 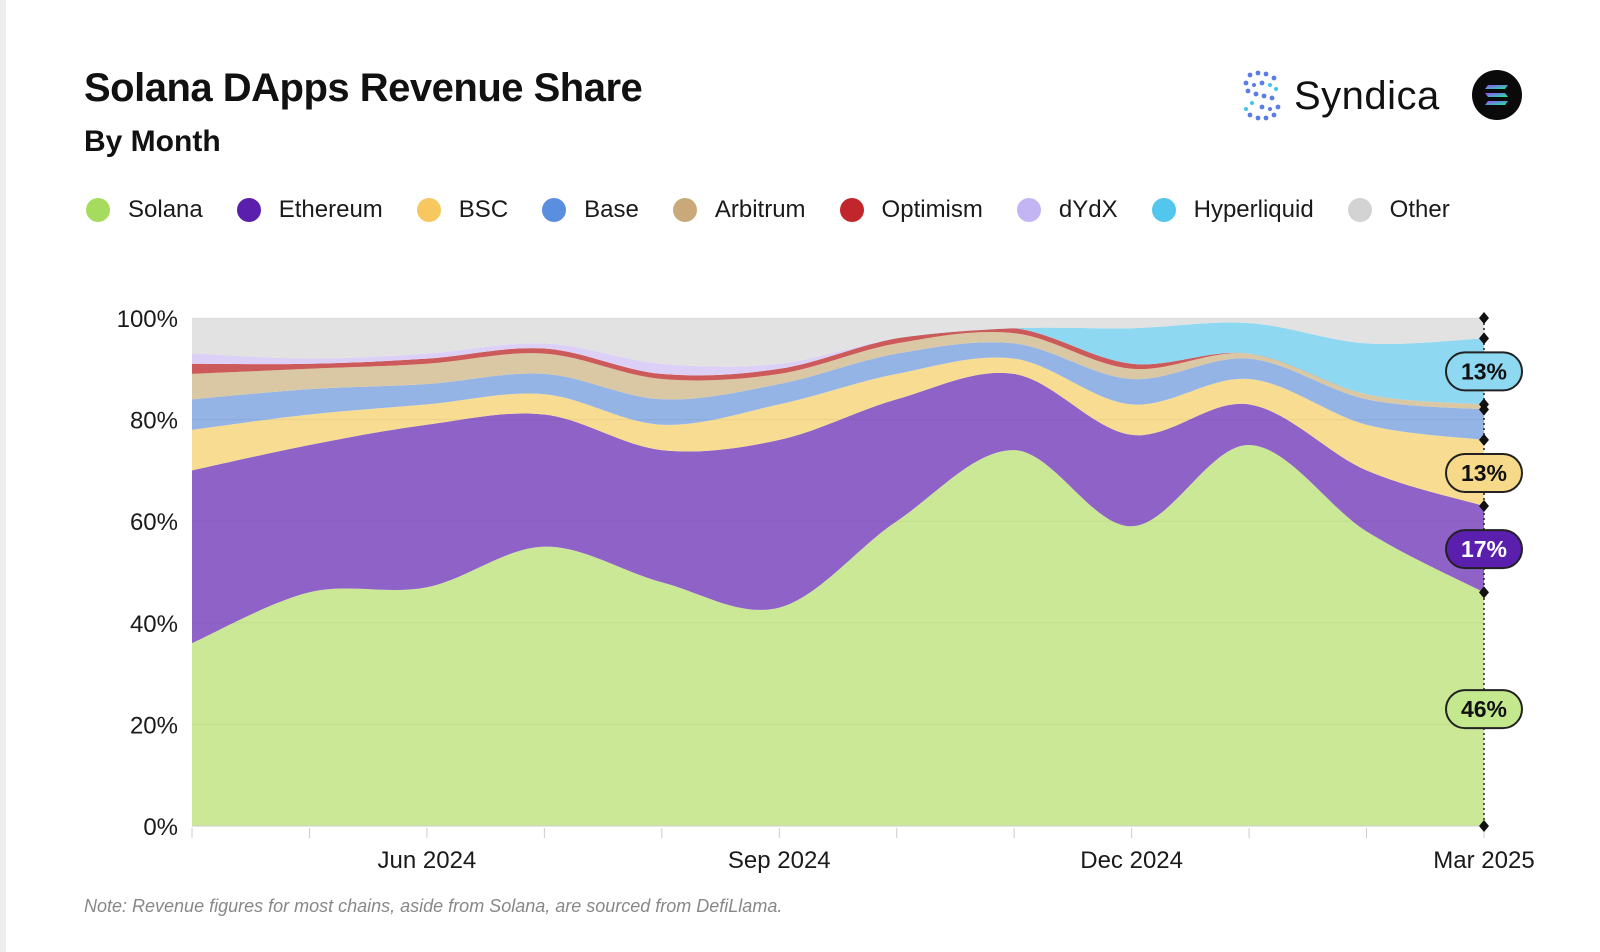 I want to click on x-tick-label: Sep 2024, so click(x=779, y=860).